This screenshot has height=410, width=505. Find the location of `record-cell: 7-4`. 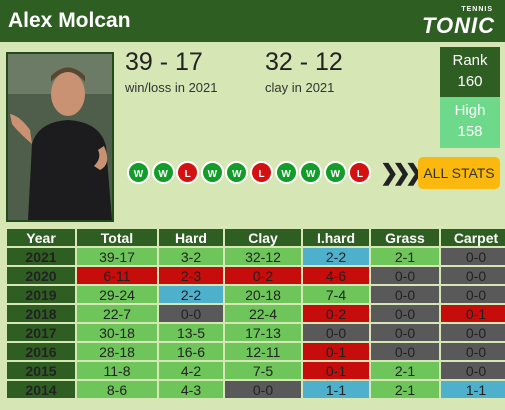

record-cell: 7-4 is located at coordinates (336, 294).